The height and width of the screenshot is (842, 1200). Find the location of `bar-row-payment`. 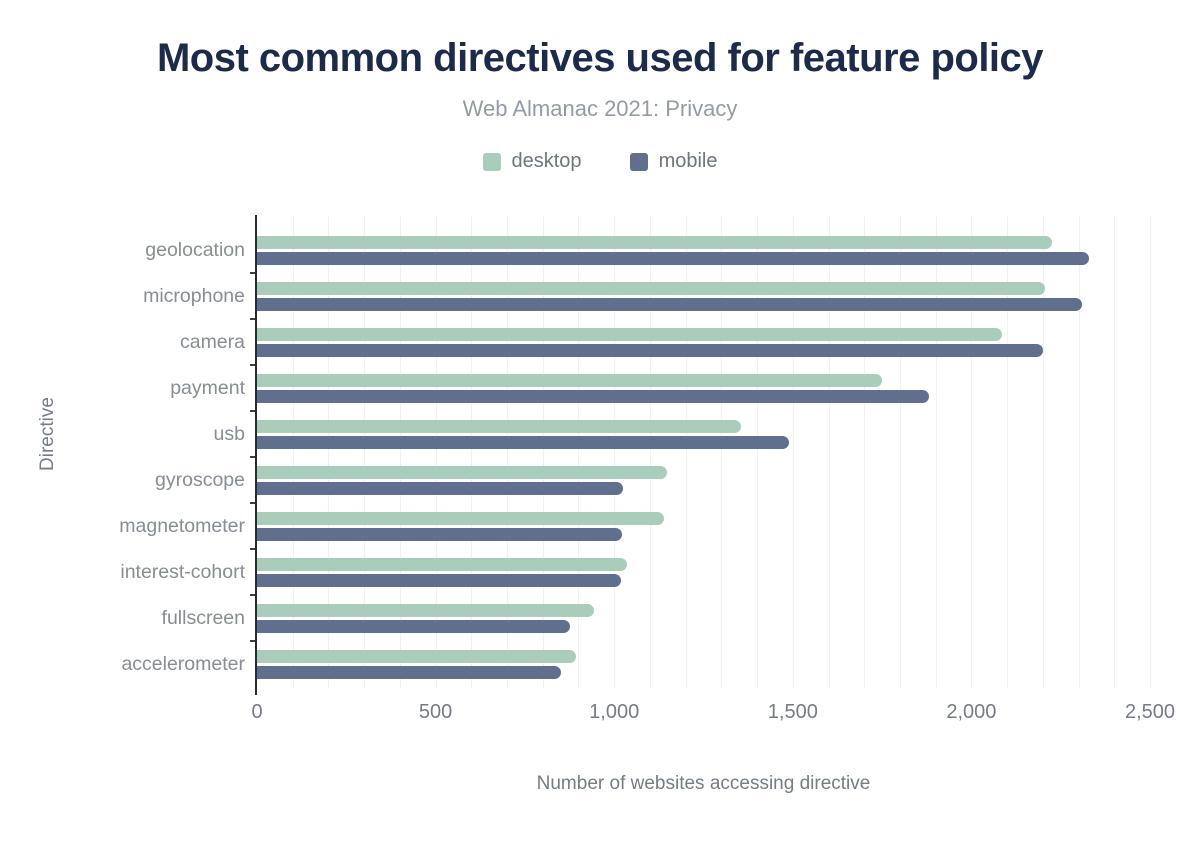

bar-row-payment is located at coordinates (703, 388).